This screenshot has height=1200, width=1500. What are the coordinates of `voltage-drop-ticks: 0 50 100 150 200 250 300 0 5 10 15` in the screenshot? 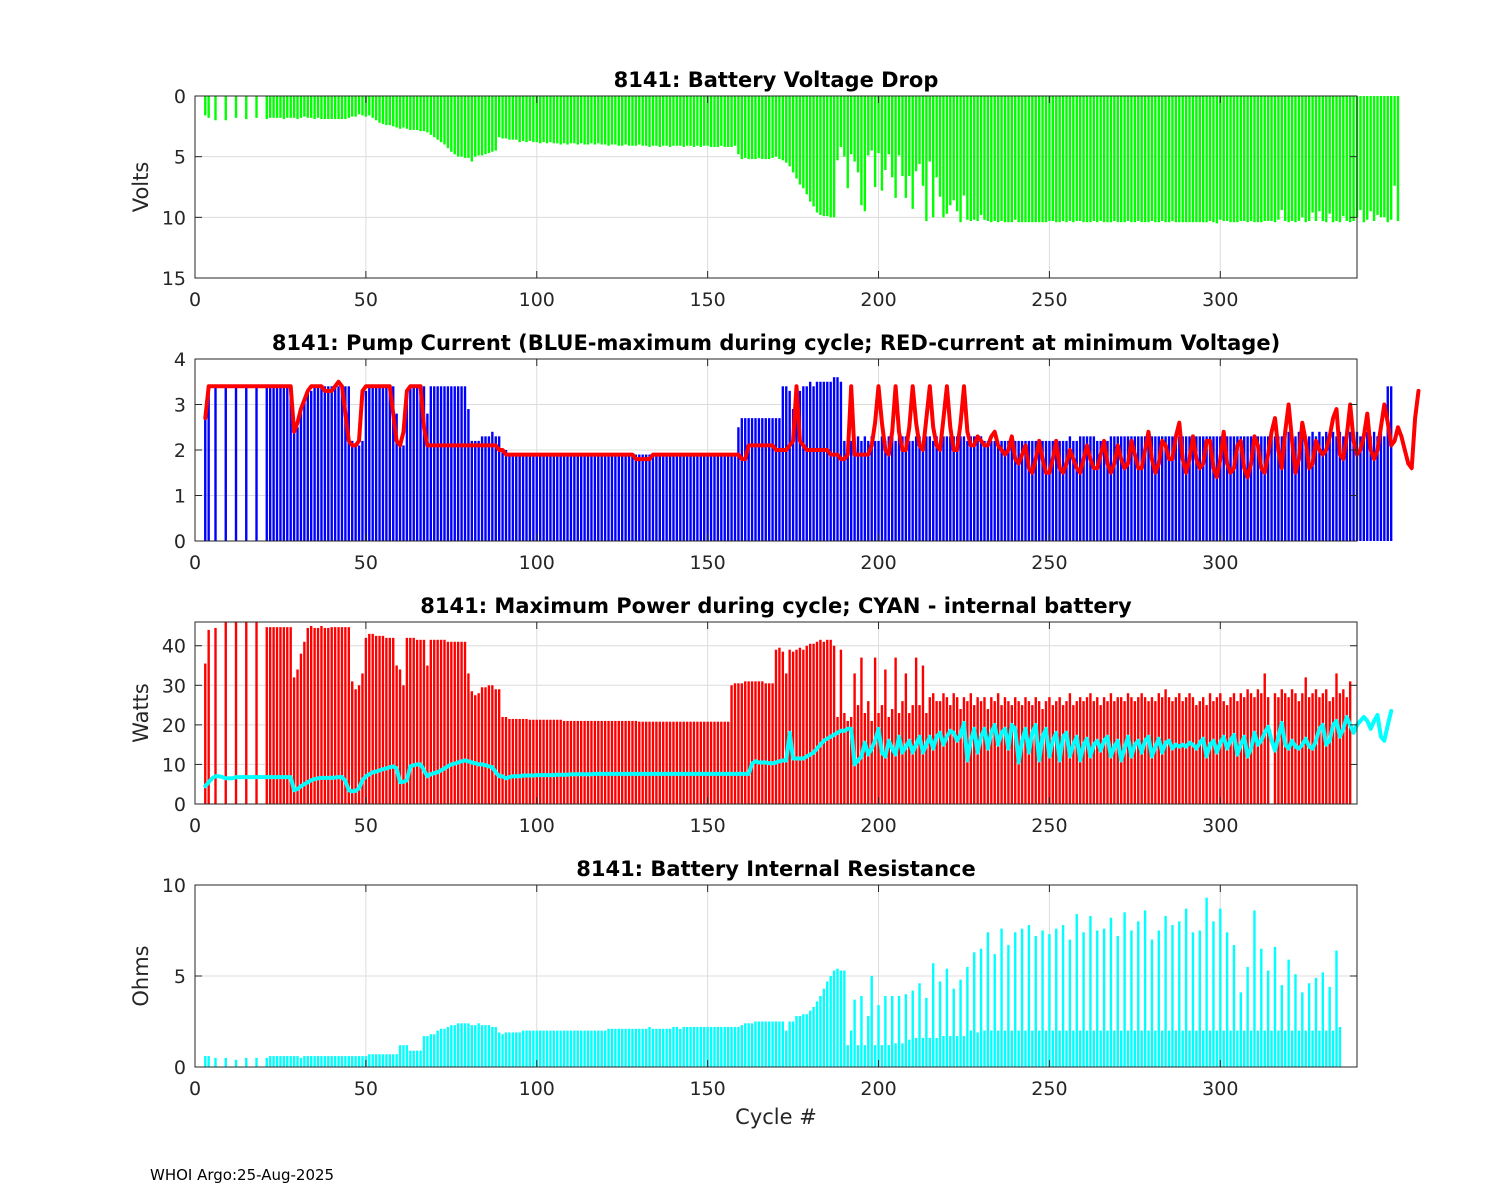 It's located at (759, 198).